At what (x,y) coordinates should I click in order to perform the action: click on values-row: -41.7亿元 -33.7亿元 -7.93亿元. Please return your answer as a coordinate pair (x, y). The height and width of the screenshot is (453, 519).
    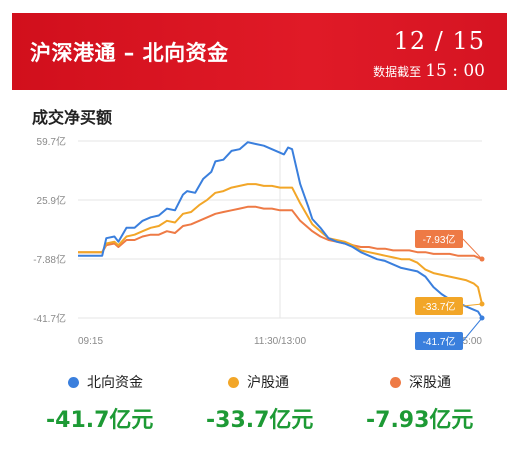
    Looking at the image, I should click on (259, 418).